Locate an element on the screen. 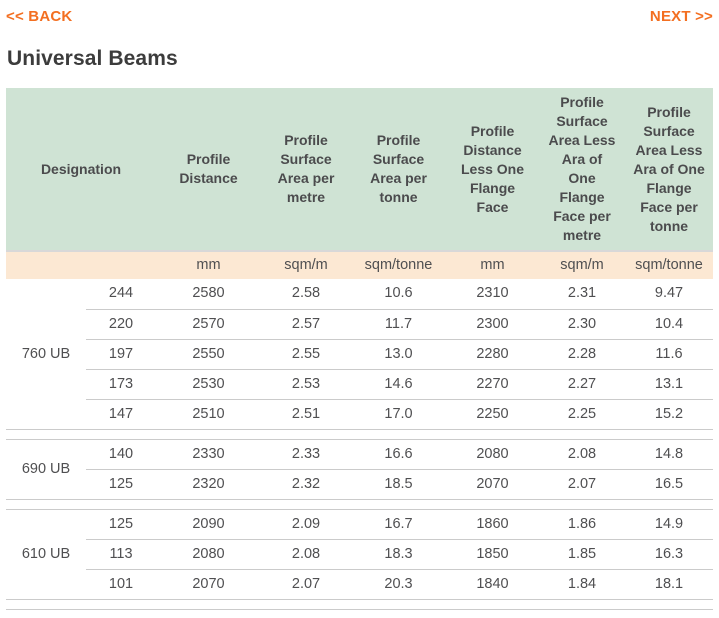  value-cell: 2550 is located at coordinates (208, 354).